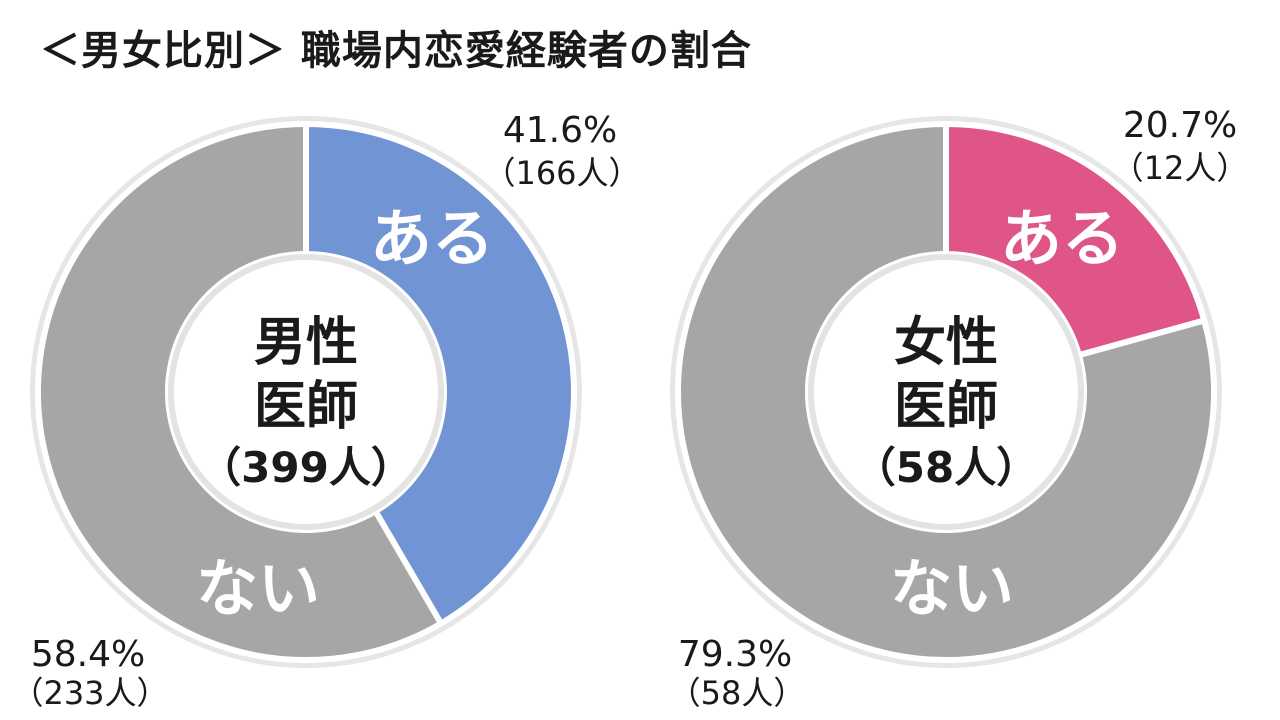 This screenshot has width=1280, height=720. I want to click on count-label: （233人）, so click(89, 693).